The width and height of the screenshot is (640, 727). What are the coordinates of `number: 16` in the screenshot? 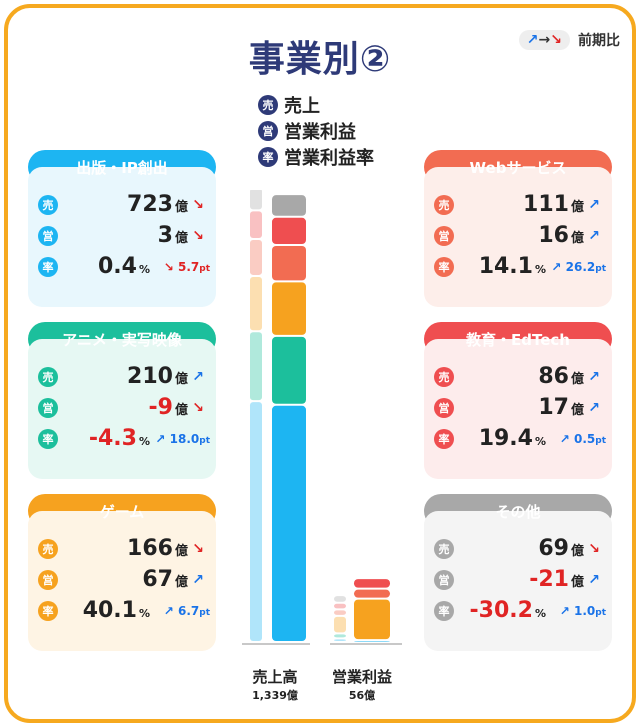 It's located at (553, 235).